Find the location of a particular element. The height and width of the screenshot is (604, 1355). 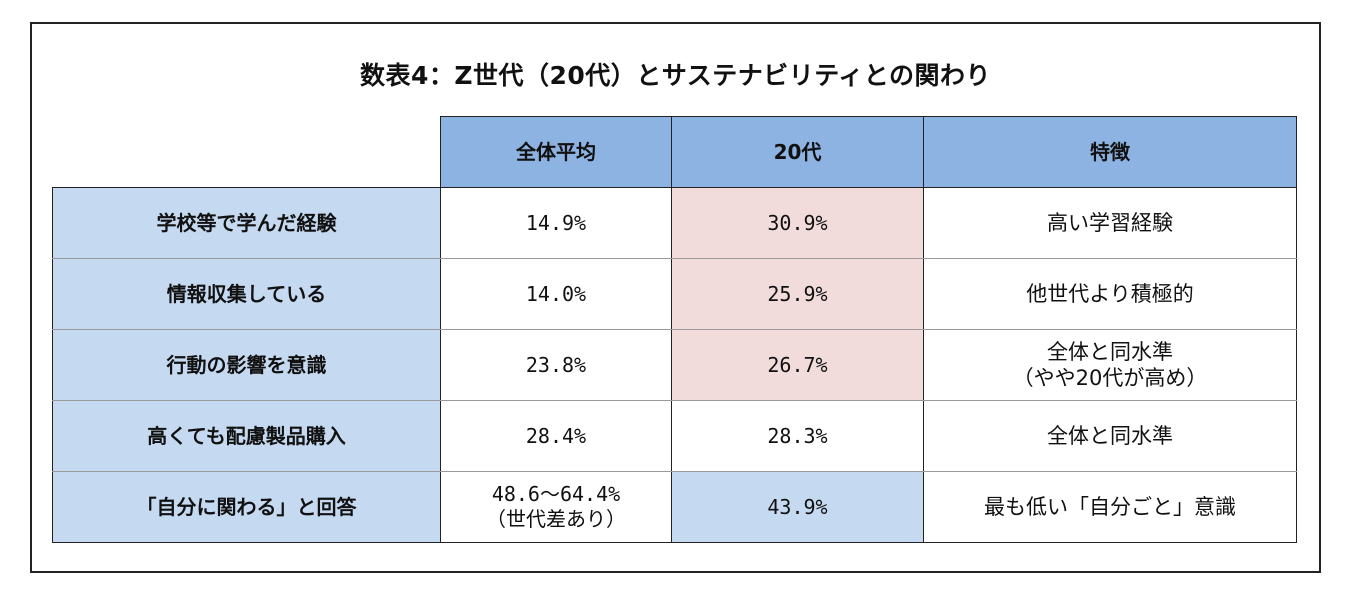

average-value: 28.4% is located at coordinates (556, 436).